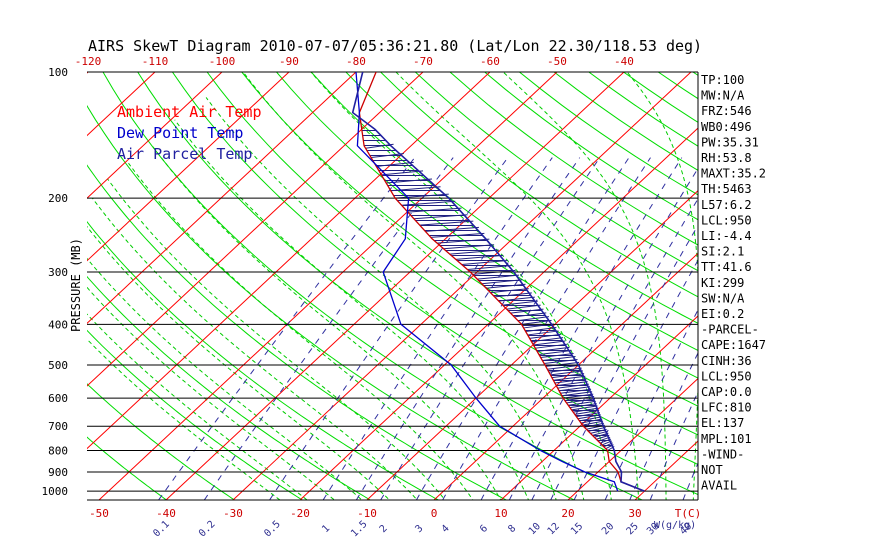 This screenshot has height=560, width=870. Describe the element at coordinates (535, 529) in the screenshot. I see `mixing-ratio-label: 10` at that location.